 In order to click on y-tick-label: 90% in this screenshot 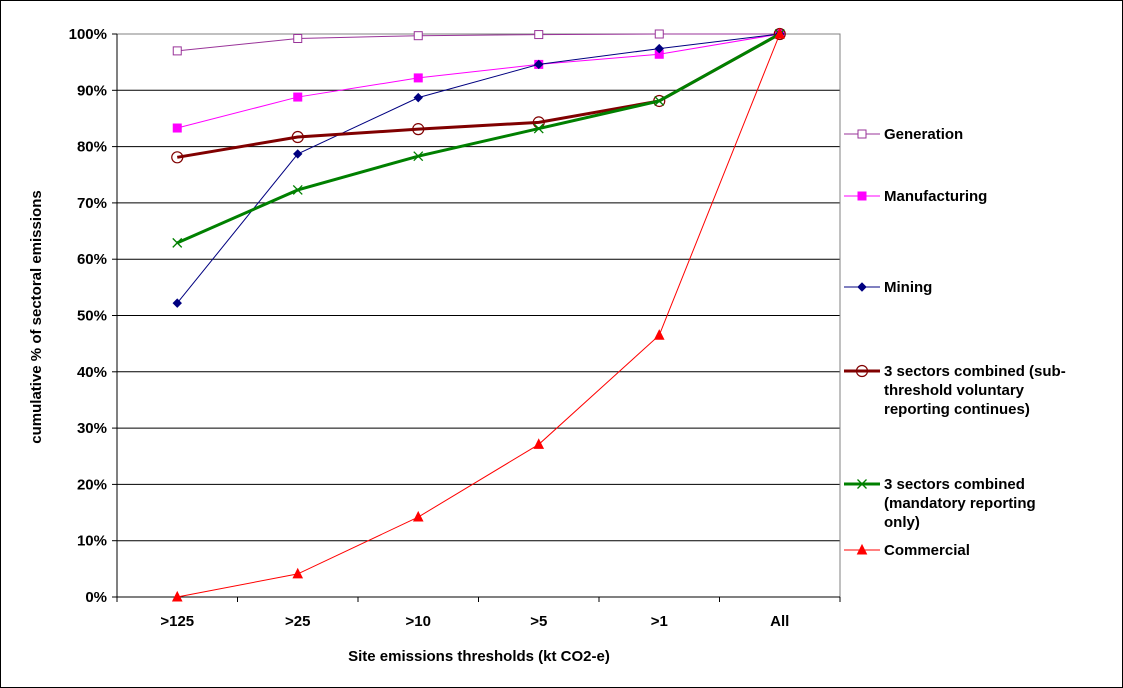, I will do `click(92, 90)`.